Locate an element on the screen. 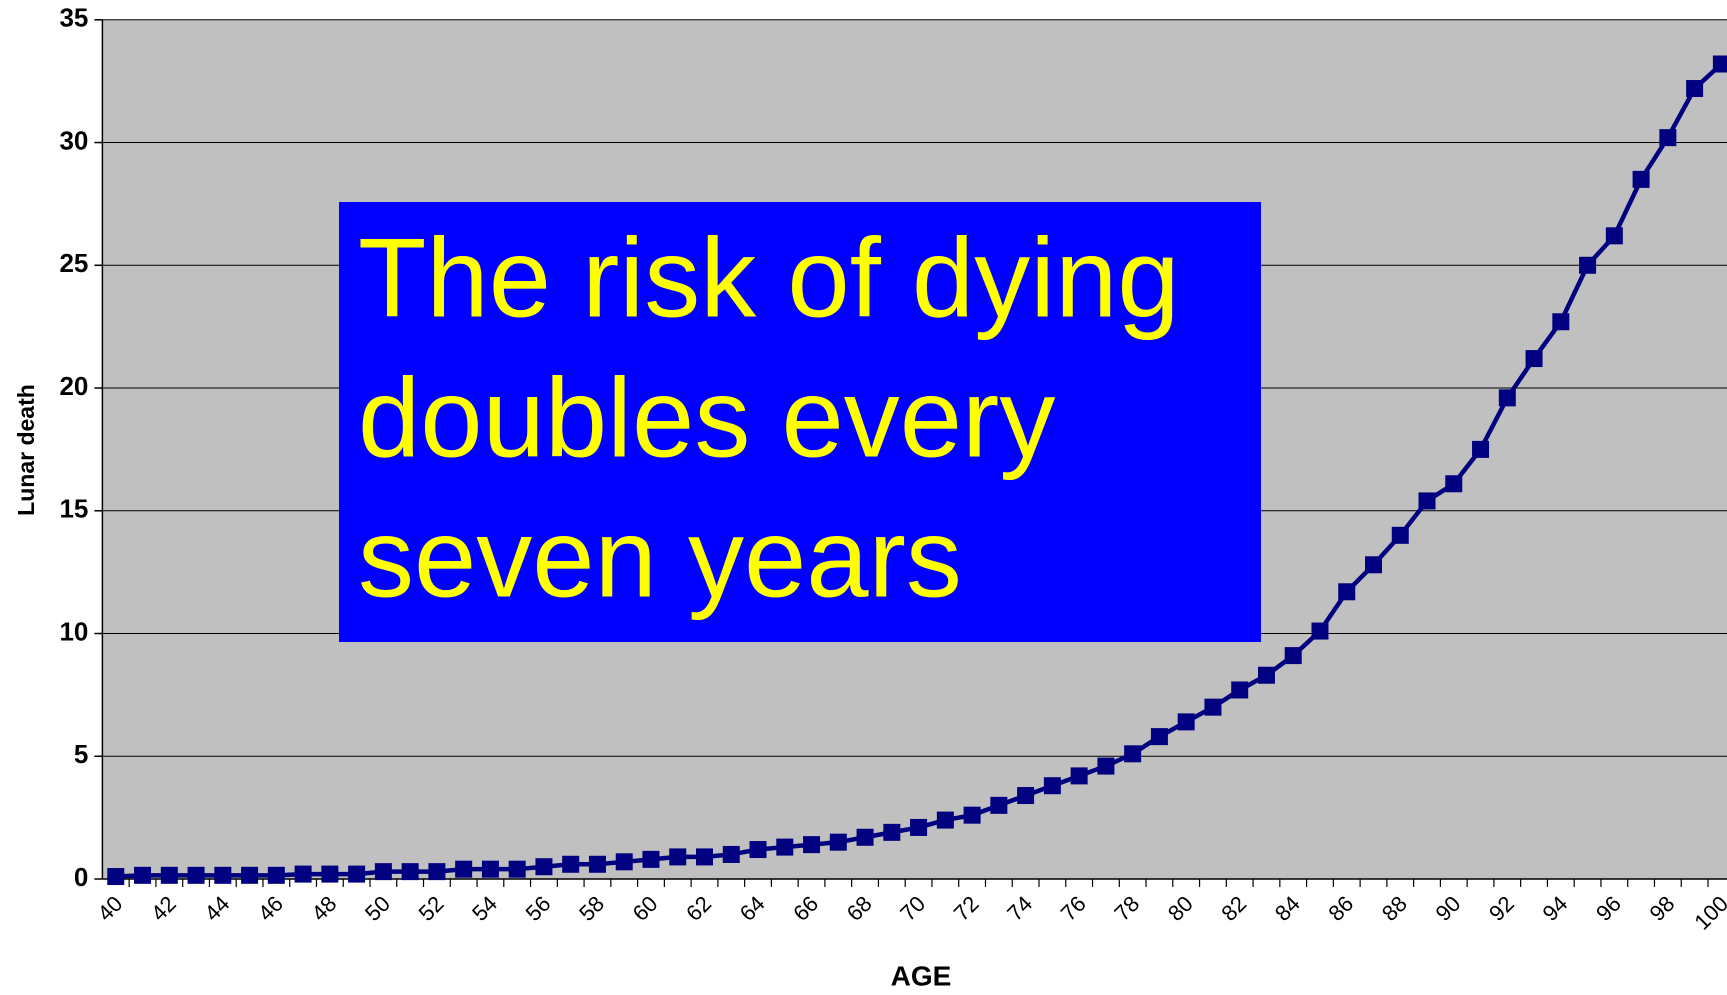  annotation-text: doubles every is located at coordinates (706, 418).